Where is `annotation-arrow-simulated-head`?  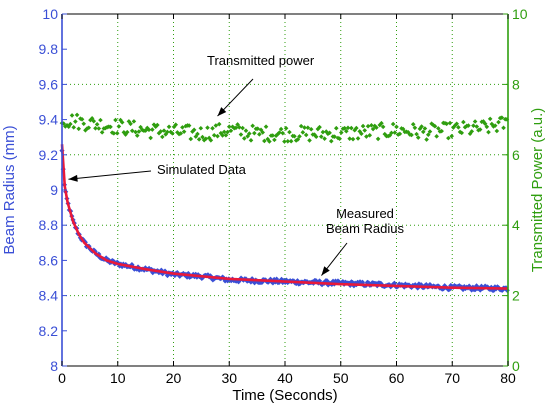
annotation-arrow-simulated-head is located at coordinates (73, 178).